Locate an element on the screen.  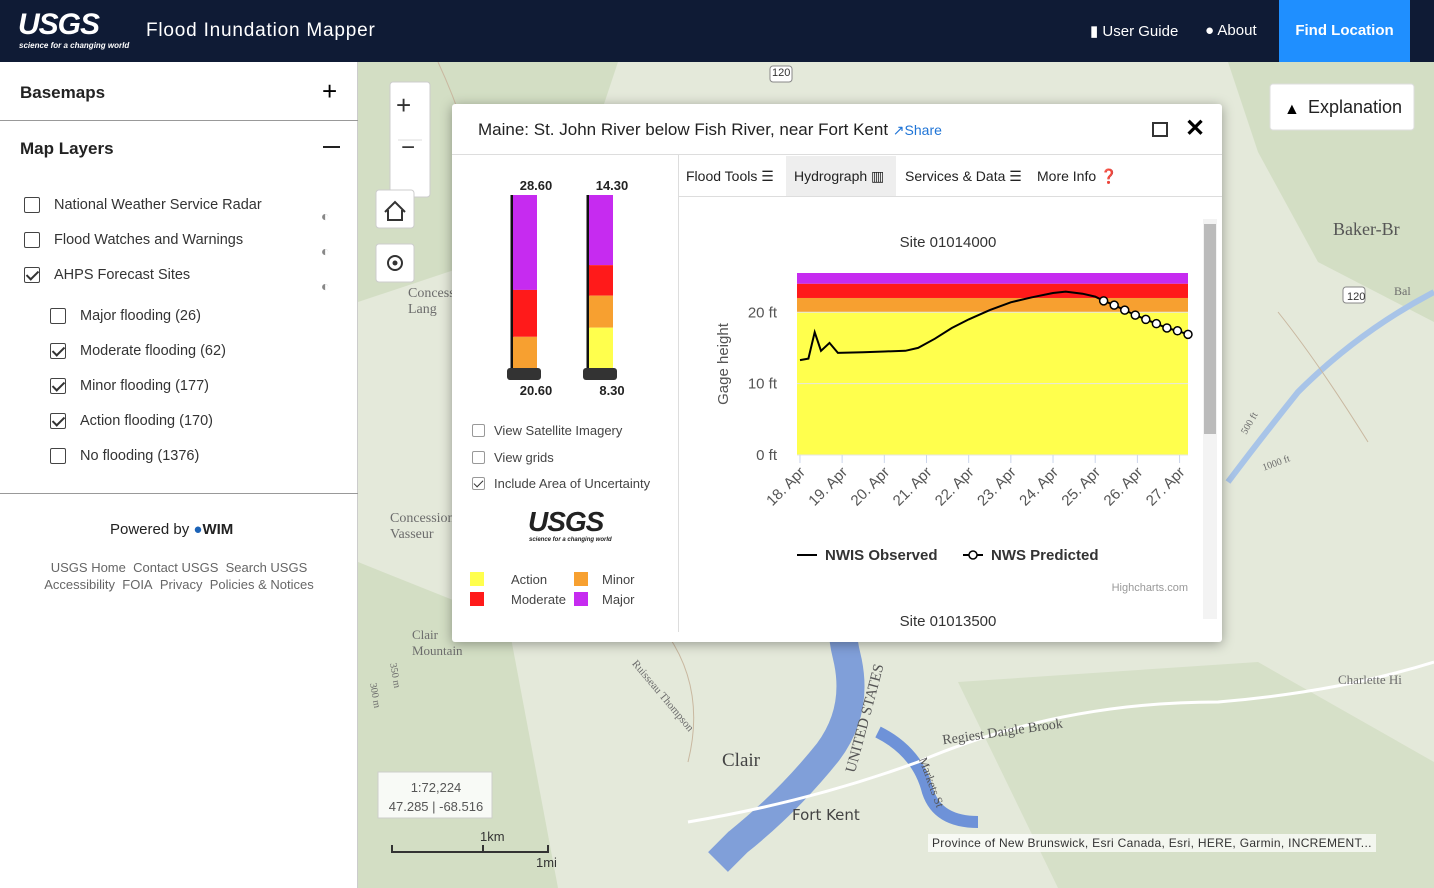
close-button: ✕ is located at coordinates (1195, 128).